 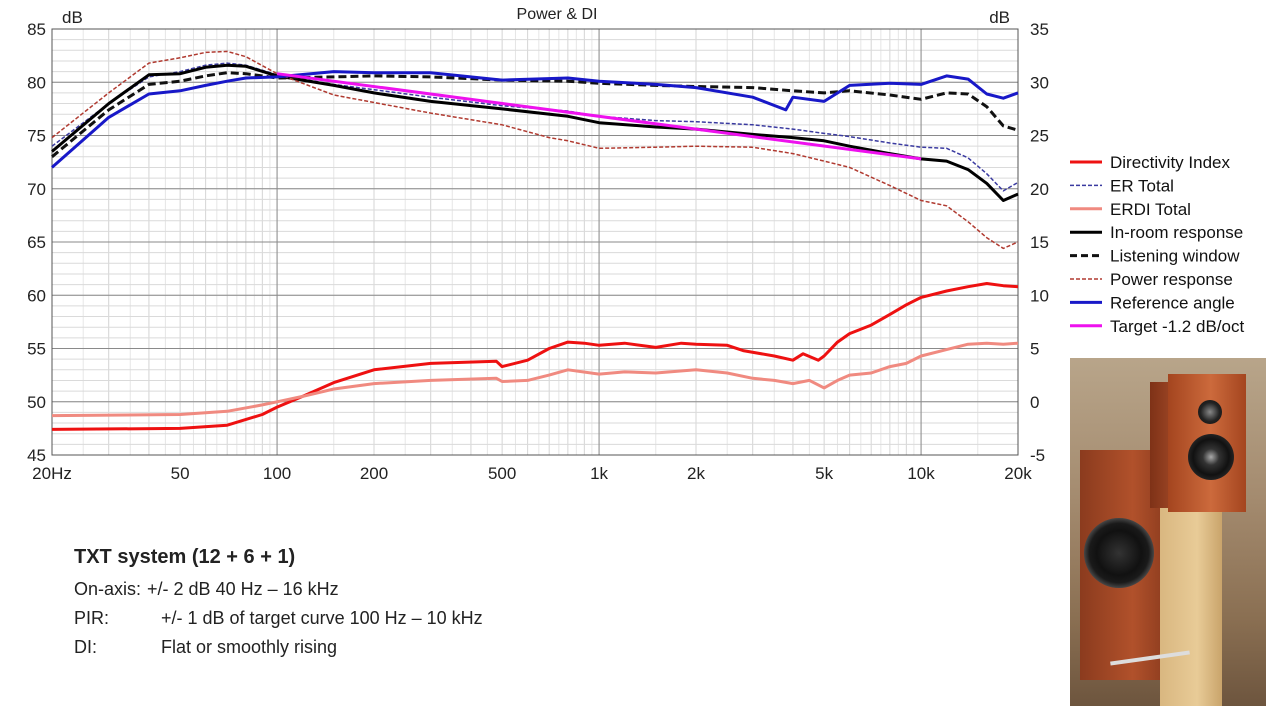 I want to click on y-right-tick-label: 10, so click(x=1039, y=295).